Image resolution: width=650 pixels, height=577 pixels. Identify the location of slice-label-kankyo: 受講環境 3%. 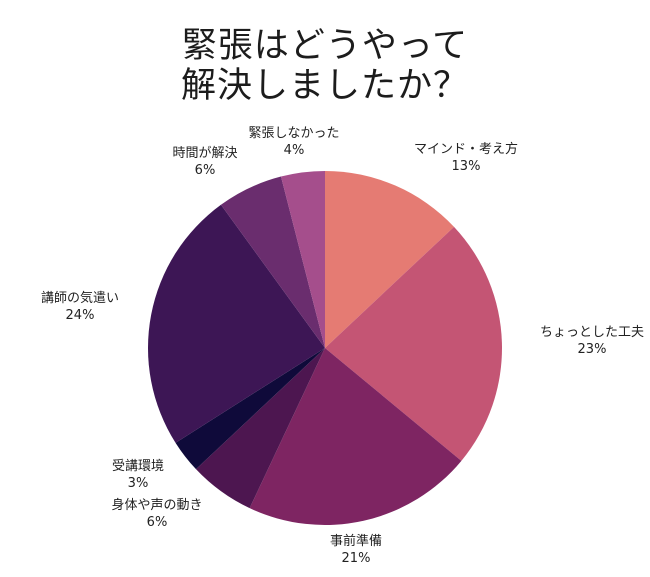
(138, 475).